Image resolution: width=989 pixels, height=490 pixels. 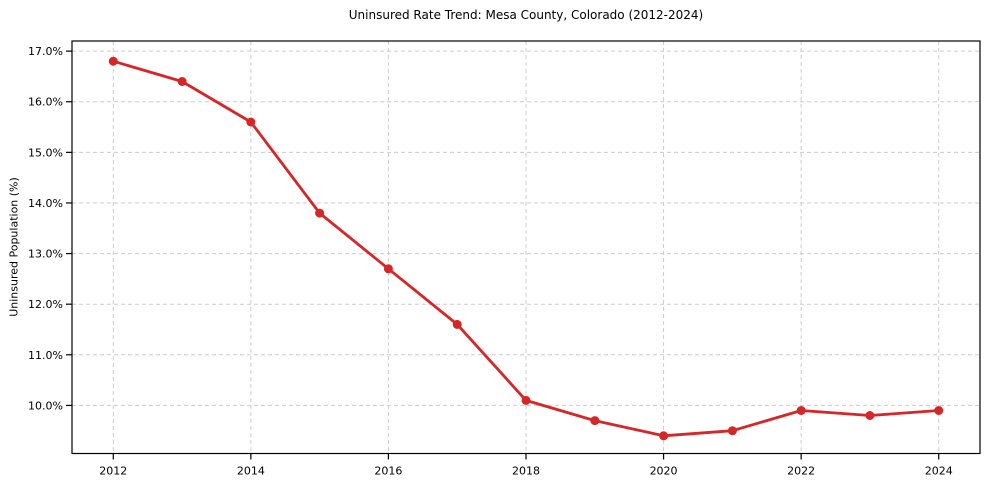 I want to click on y-tick-label: 10.0%, so click(x=45, y=405).